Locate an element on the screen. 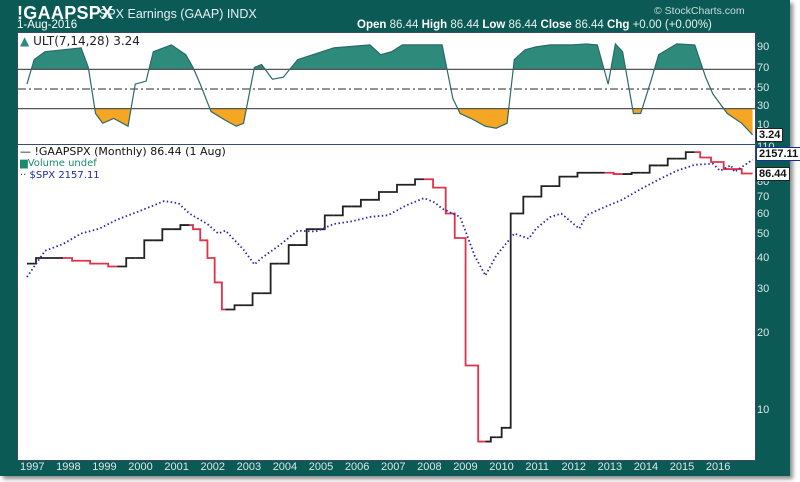 This screenshot has width=800, height=482. high-value: 86.44 is located at coordinates (465, 25).